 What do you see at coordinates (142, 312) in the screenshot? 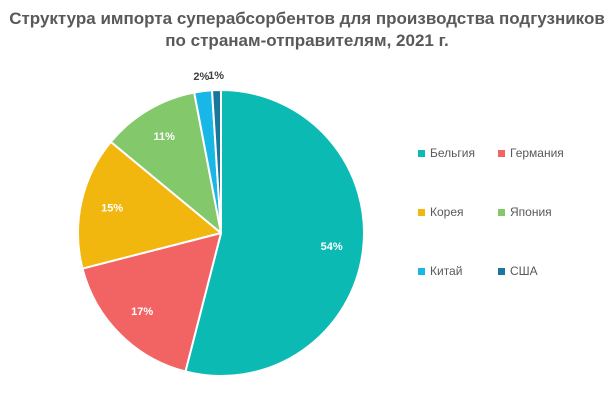
I see `data-label-germany: 17%` at bounding box center [142, 312].